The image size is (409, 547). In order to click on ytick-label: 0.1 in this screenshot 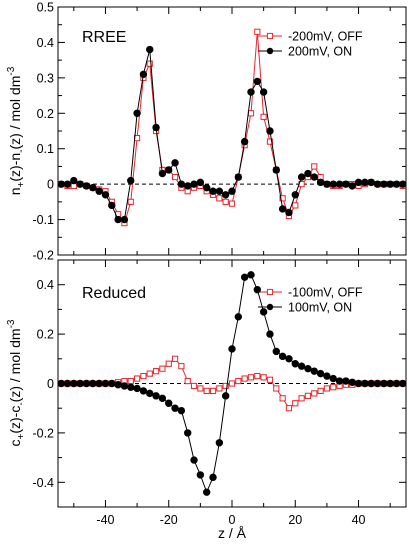, I will do `click(45, 149)`.